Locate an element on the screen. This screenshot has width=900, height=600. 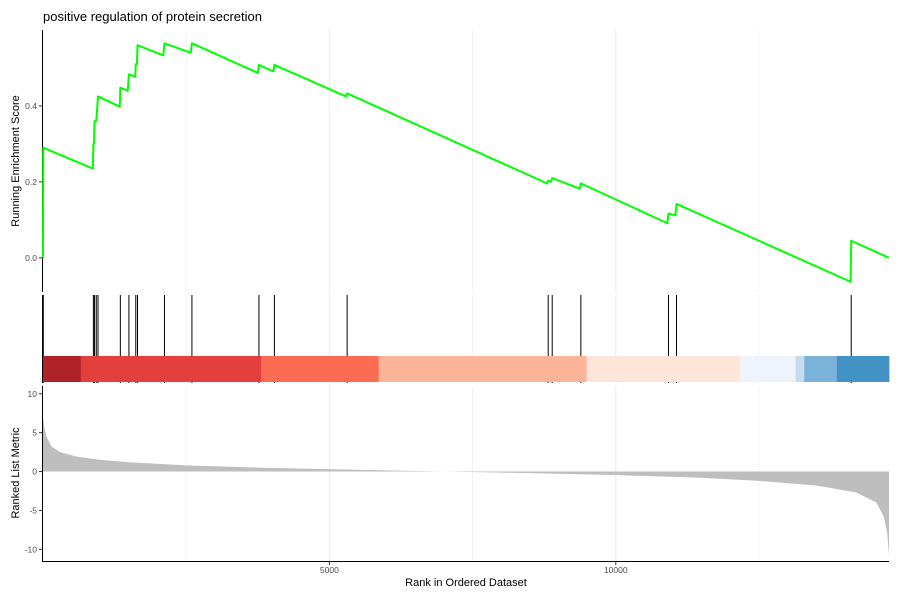
hits-panel is located at coordinates (466, 339).